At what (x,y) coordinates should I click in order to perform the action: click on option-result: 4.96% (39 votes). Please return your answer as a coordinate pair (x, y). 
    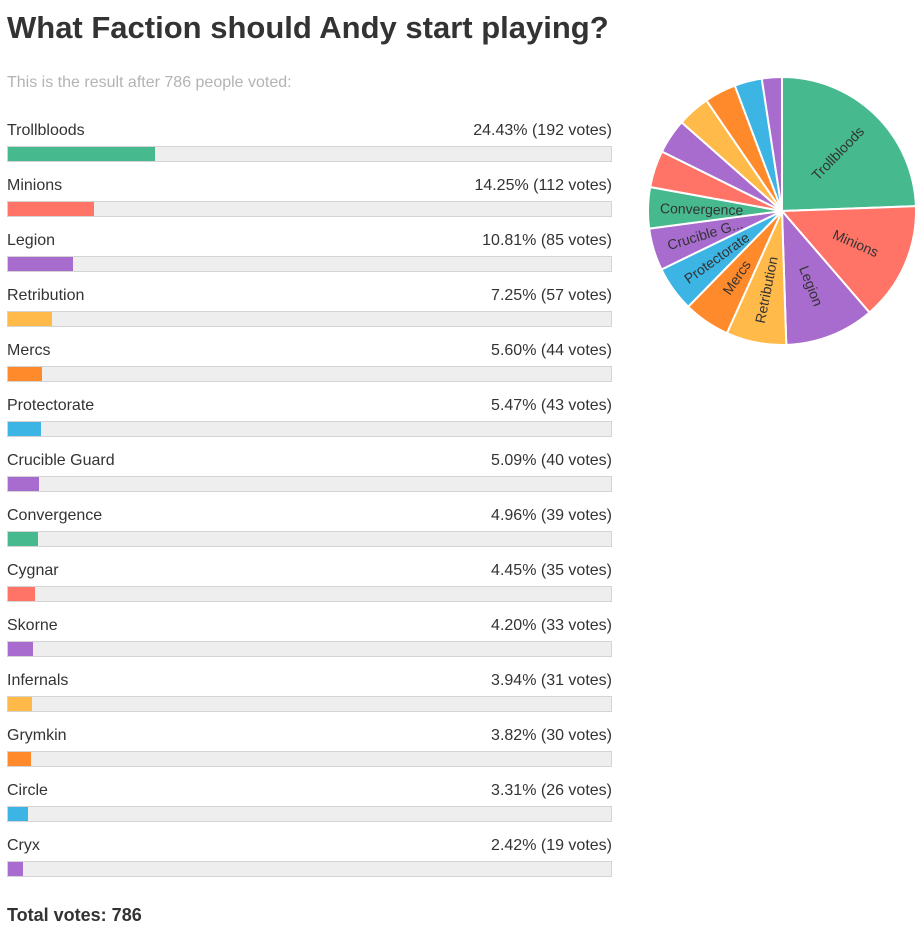
    Looking at the image, I should click on (551, 515).